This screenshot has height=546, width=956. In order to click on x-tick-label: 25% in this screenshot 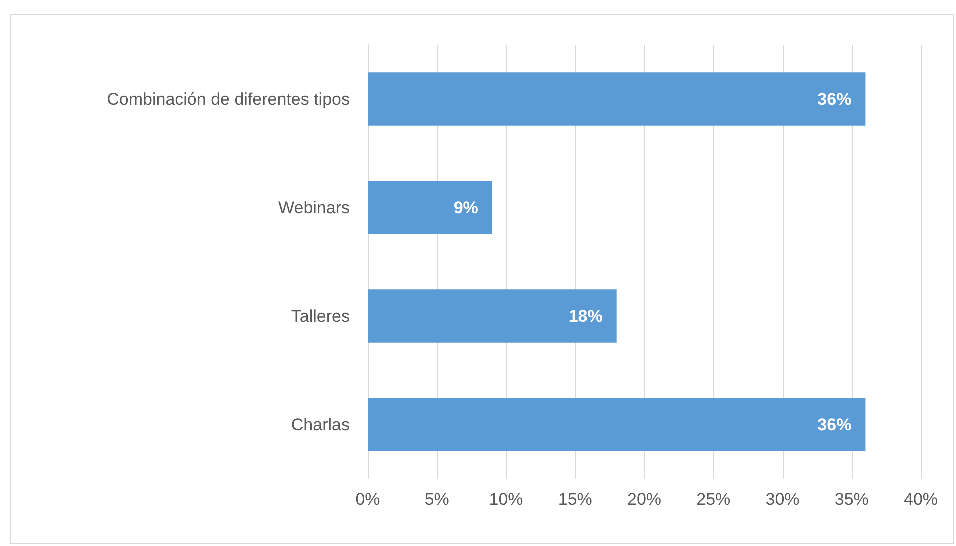, I will do `click(713, 499)`.